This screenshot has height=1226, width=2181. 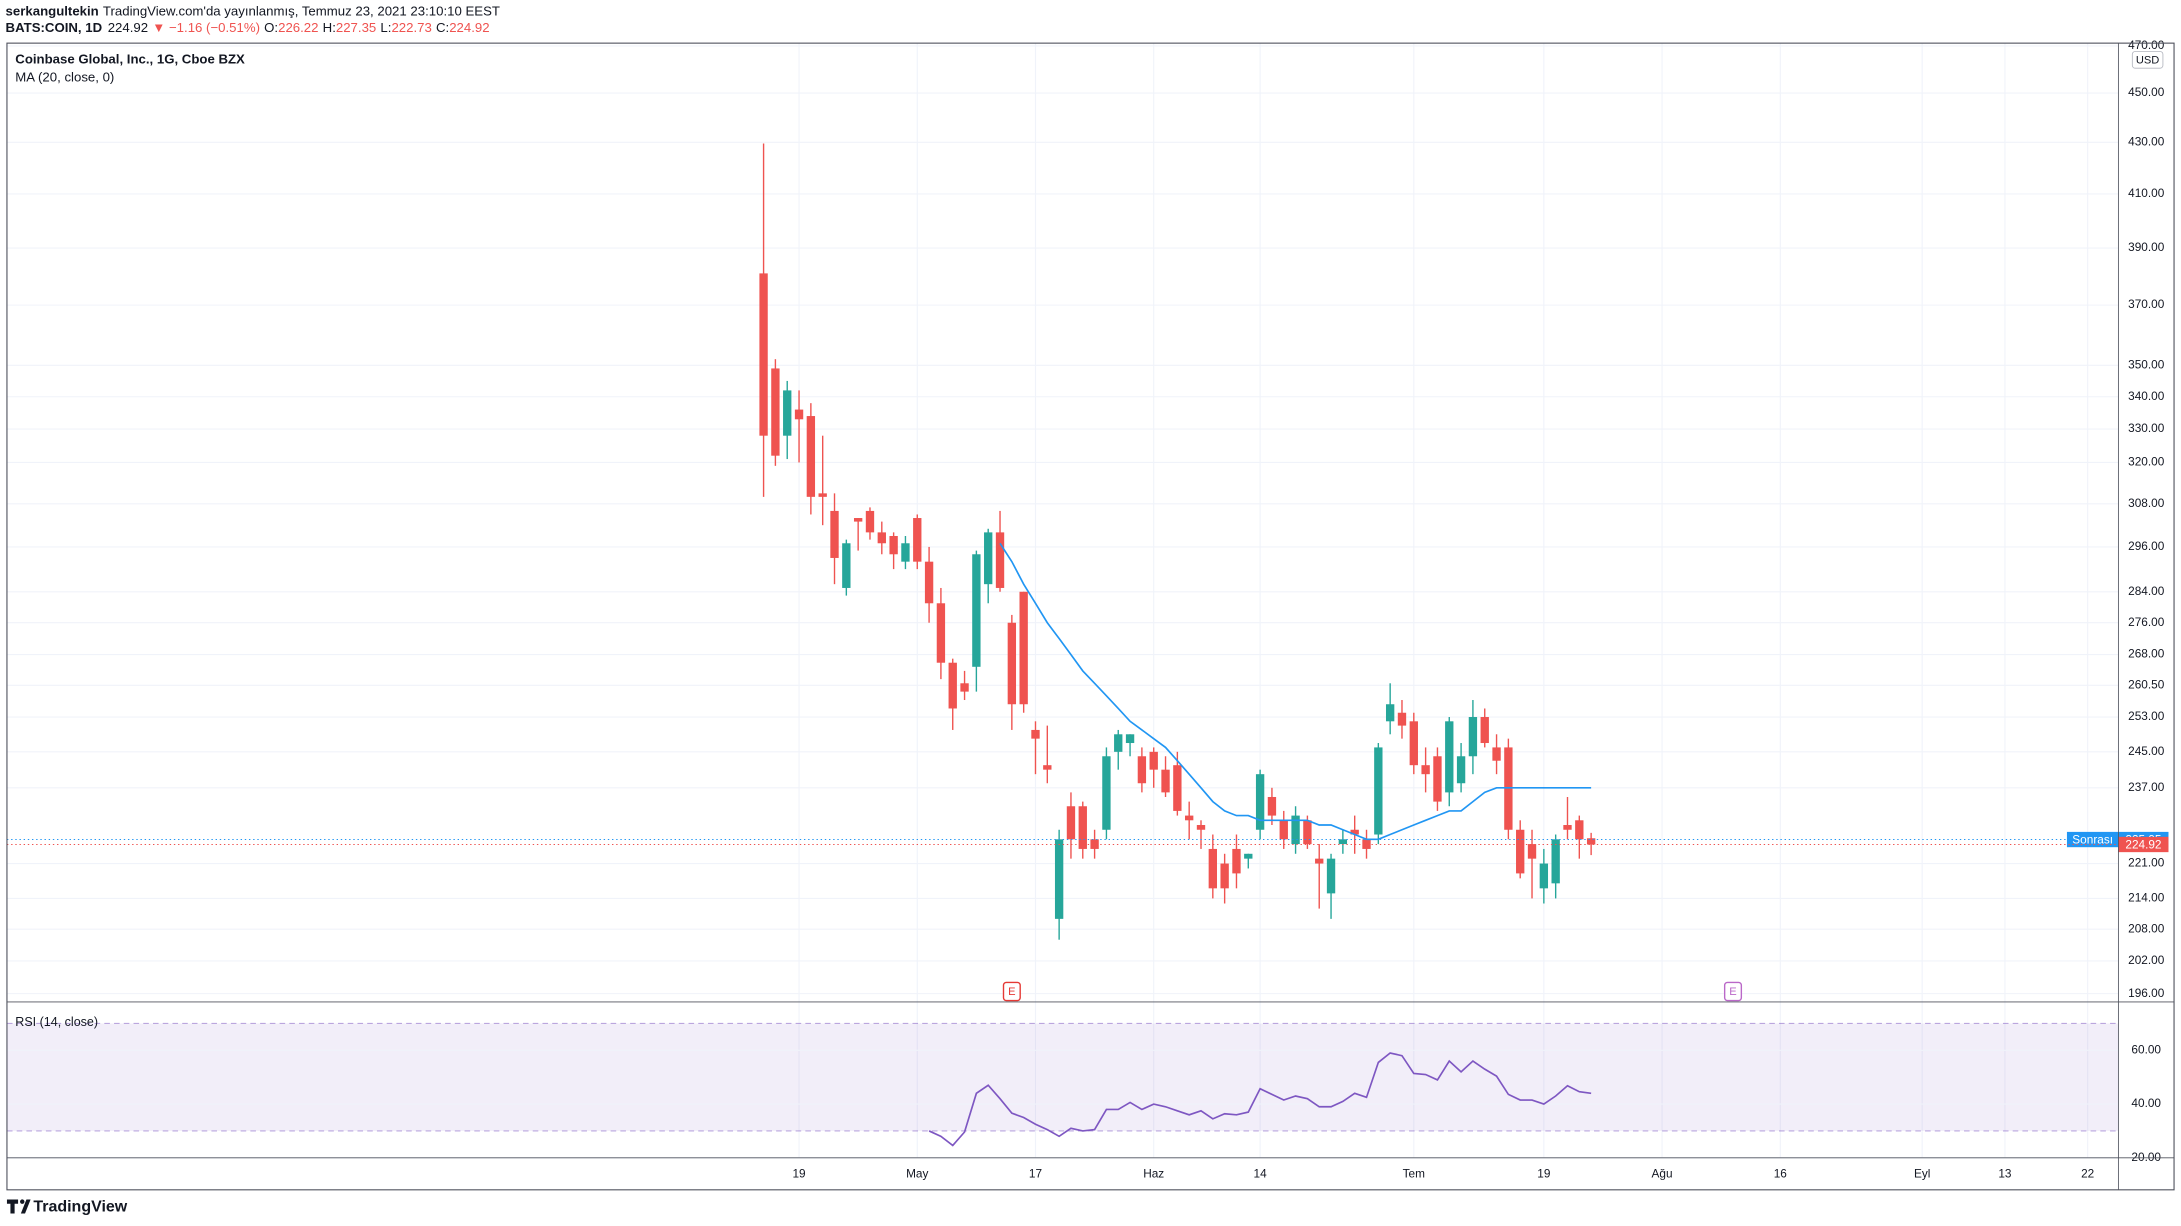 I want to click on price-label-box, so click(x=2143, y=844).